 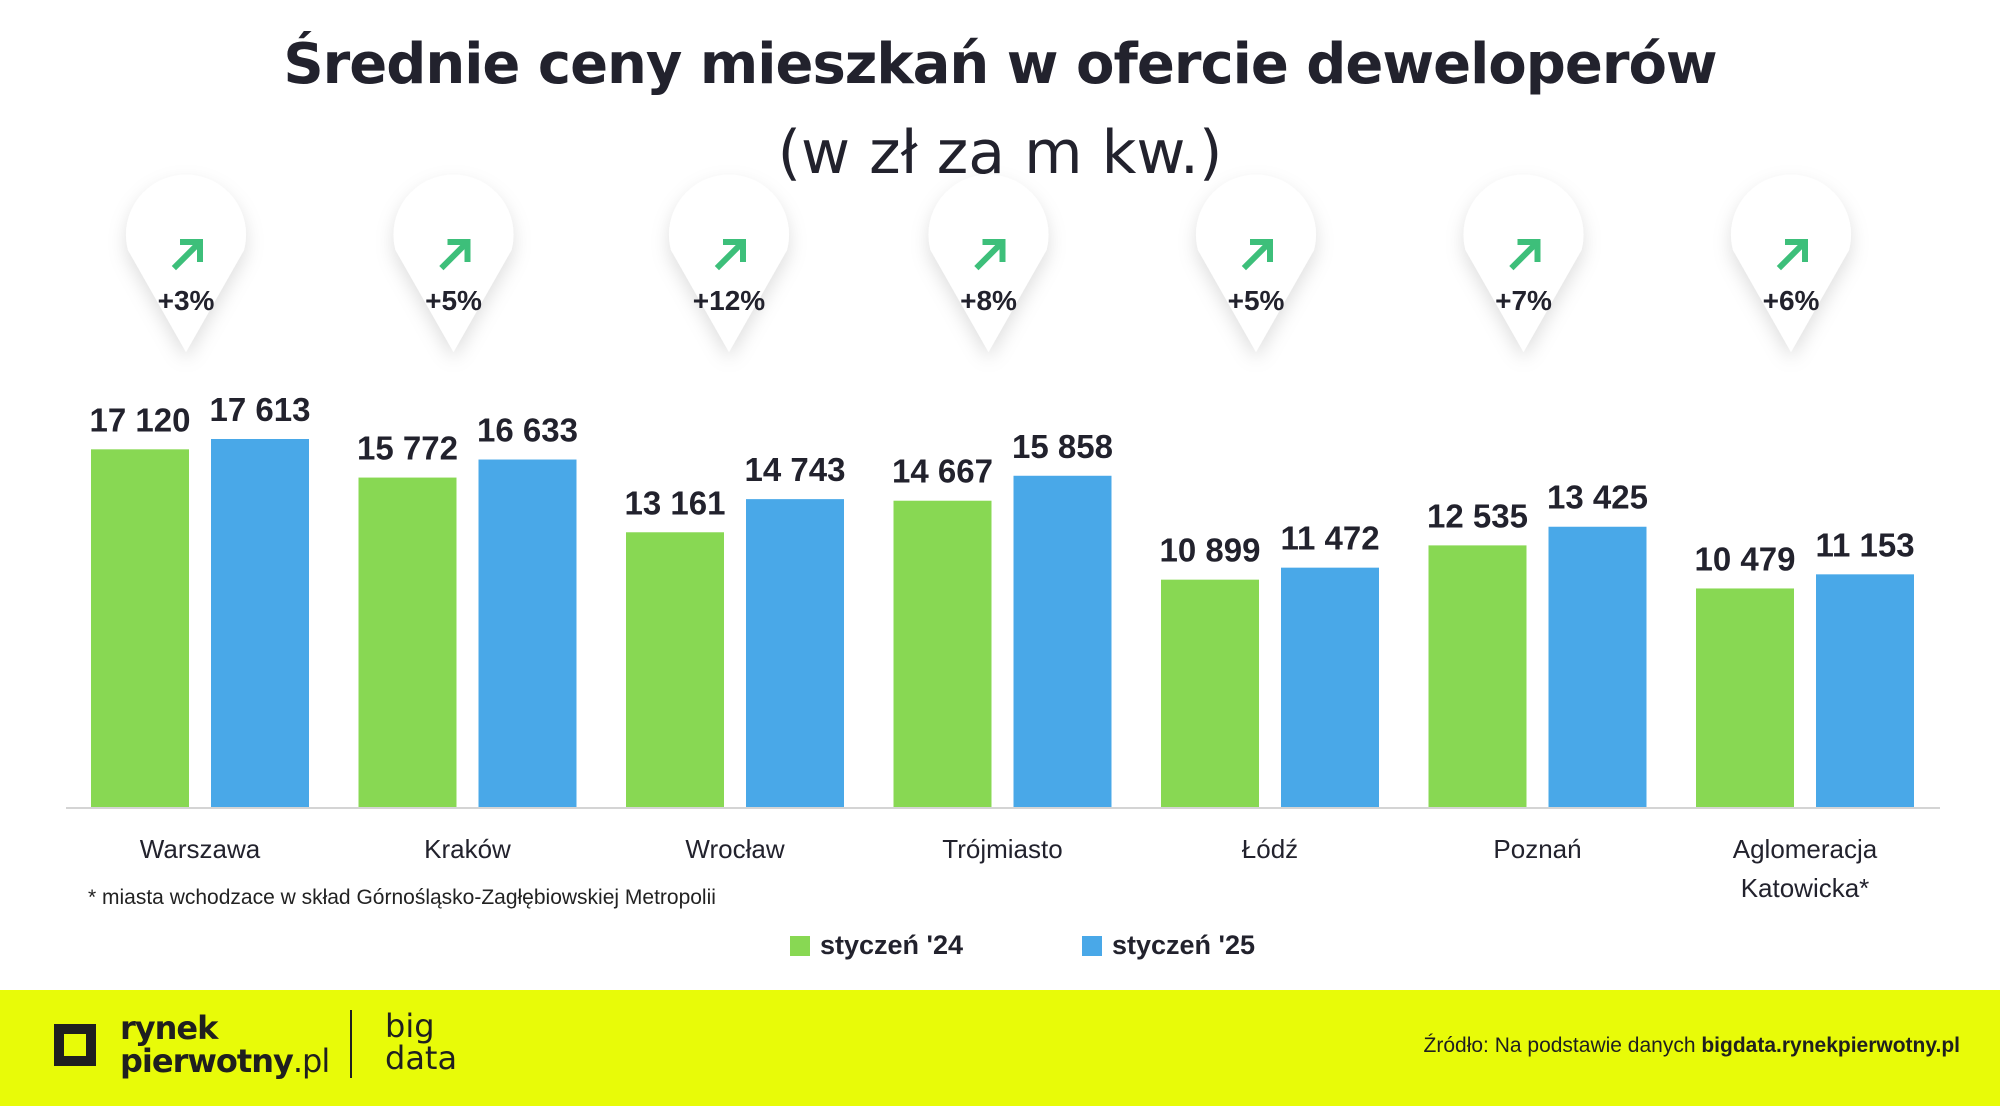 What do you see at coordinates (800, 945) in the screenshot?
I see `legend-swatch-2024` at bounding box center [800, 945].